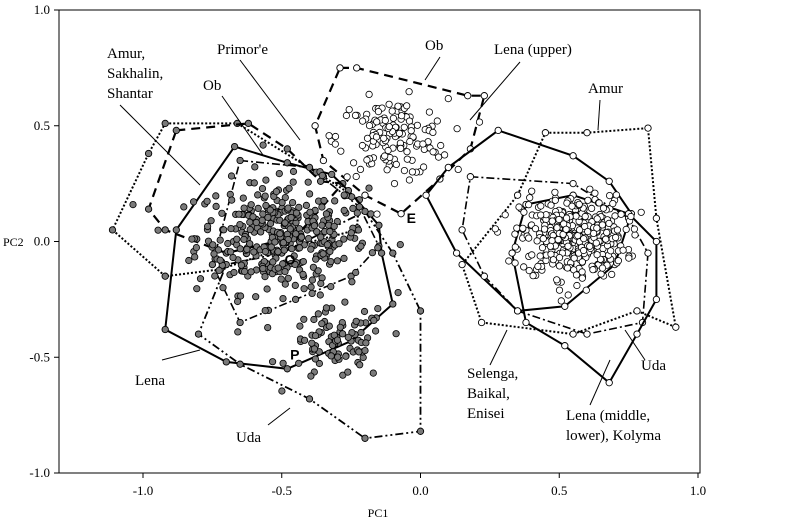 Image resolution: width=785 pixels, height=523 pixels. I want to click on centroid-labels: O E P, so click(350, 286).